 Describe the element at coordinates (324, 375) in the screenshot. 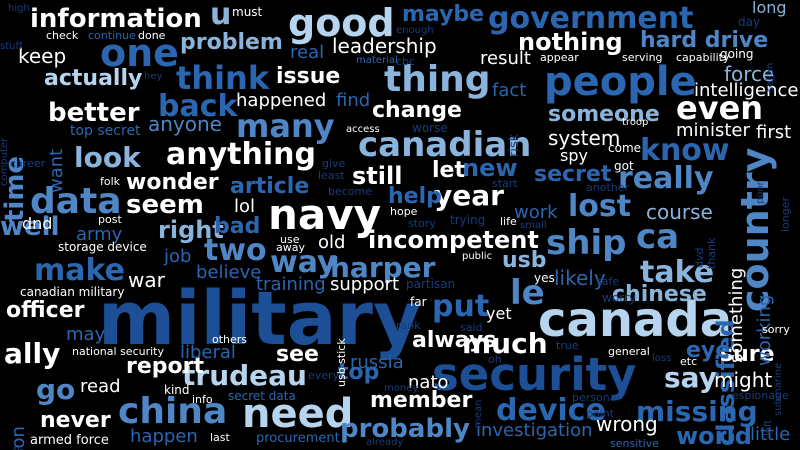

I see `word-every: every` at that location.